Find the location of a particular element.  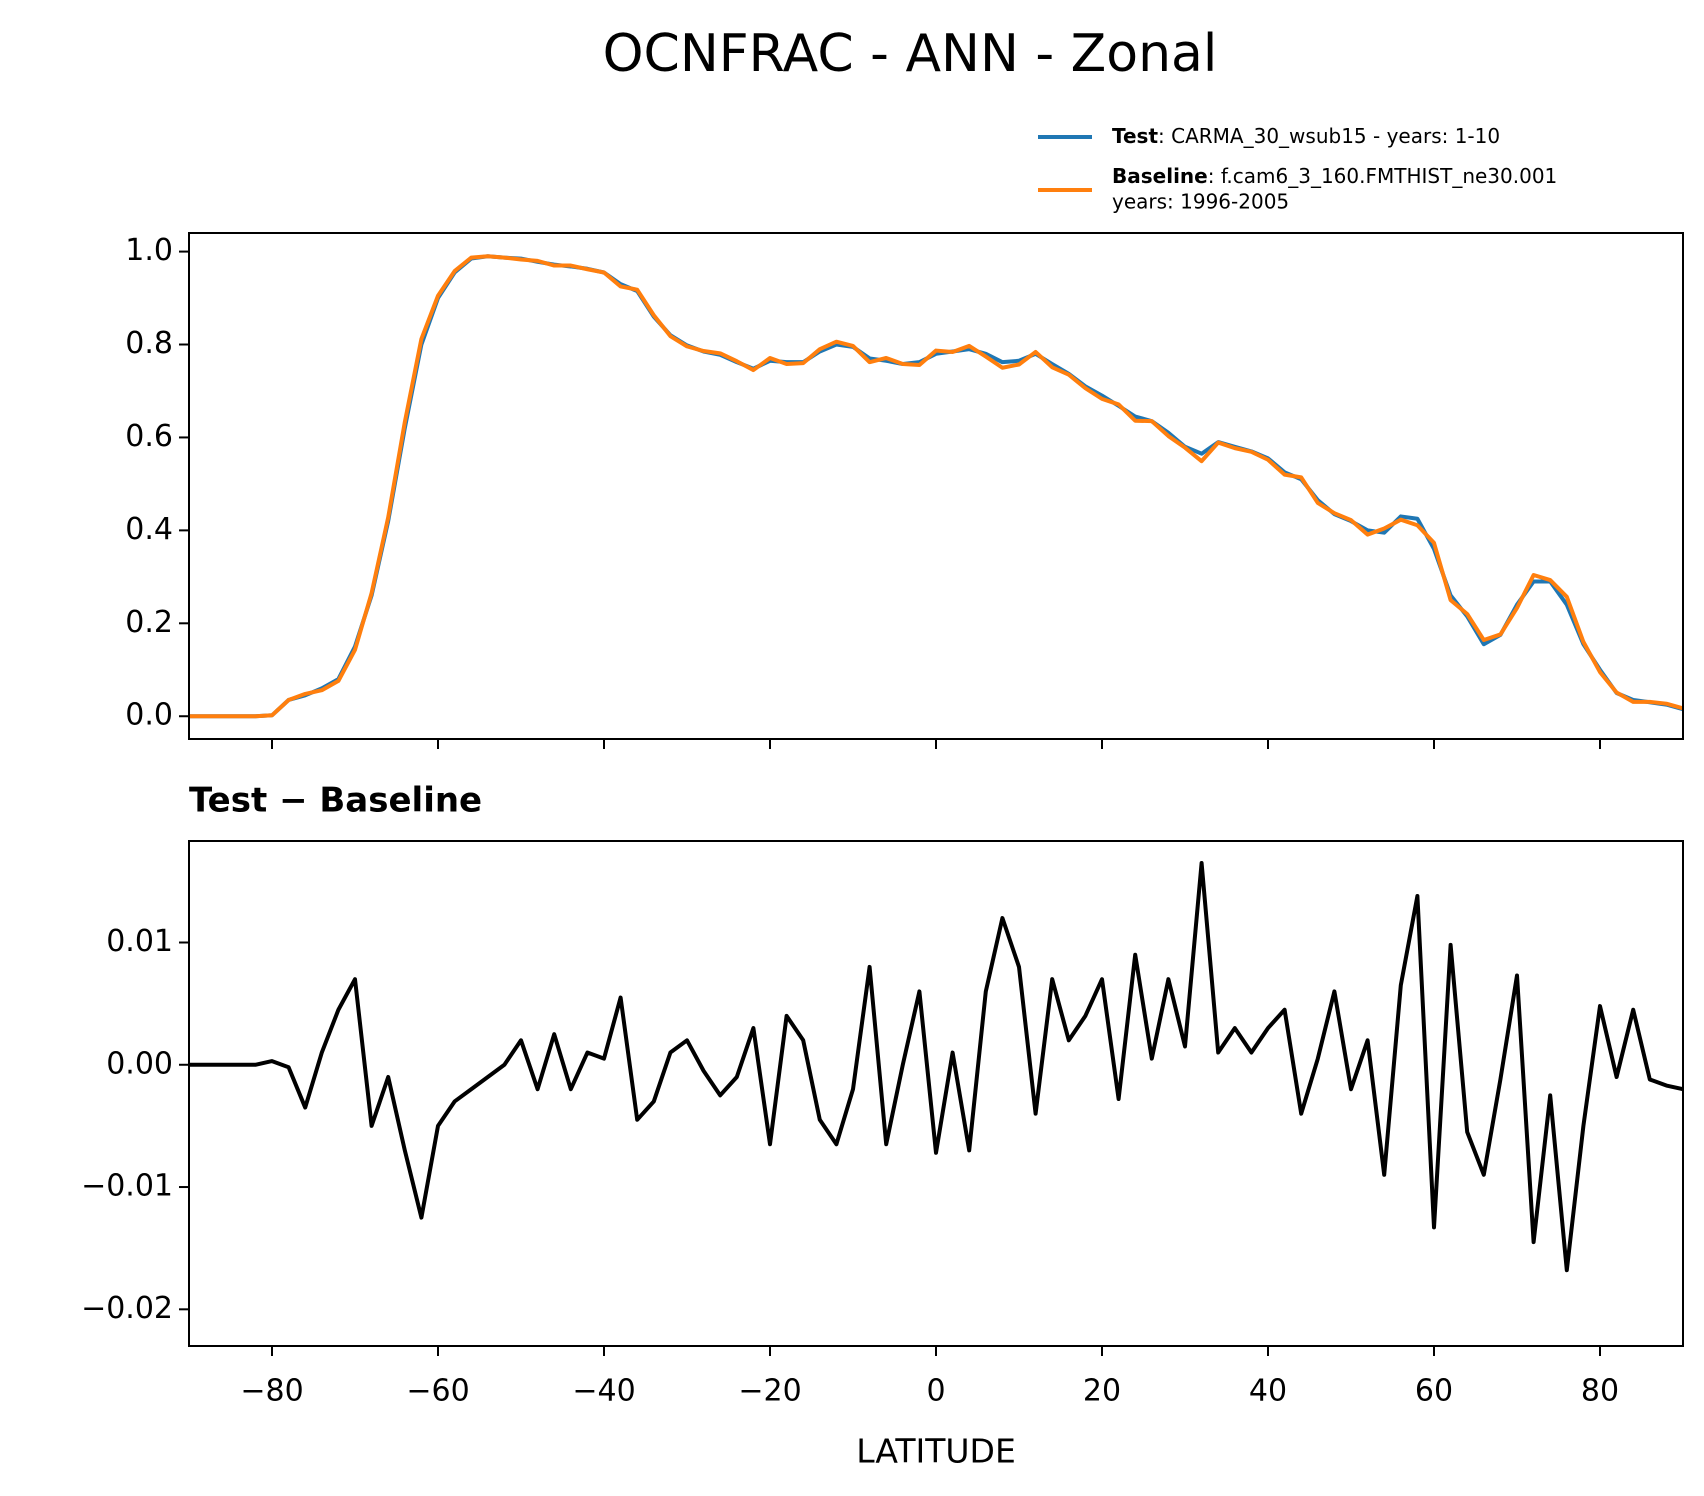

legend-name: Test is located at coordinates (1135, 136).